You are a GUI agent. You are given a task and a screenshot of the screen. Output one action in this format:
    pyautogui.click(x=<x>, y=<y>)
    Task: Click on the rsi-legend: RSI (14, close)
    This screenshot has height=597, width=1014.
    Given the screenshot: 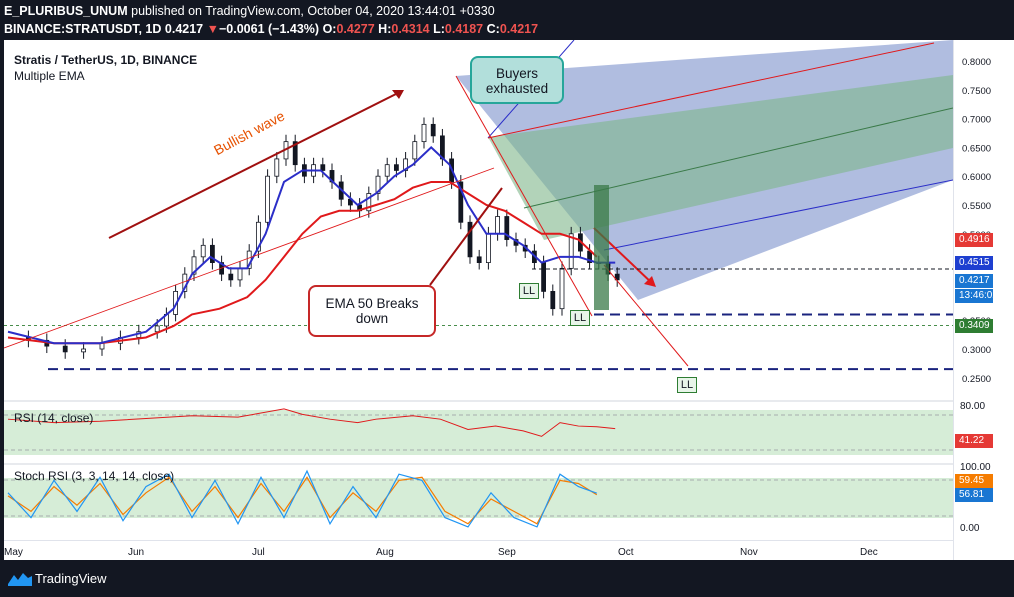 What is the action you would take?
    pyautogui.click(x=54, y=418)
    